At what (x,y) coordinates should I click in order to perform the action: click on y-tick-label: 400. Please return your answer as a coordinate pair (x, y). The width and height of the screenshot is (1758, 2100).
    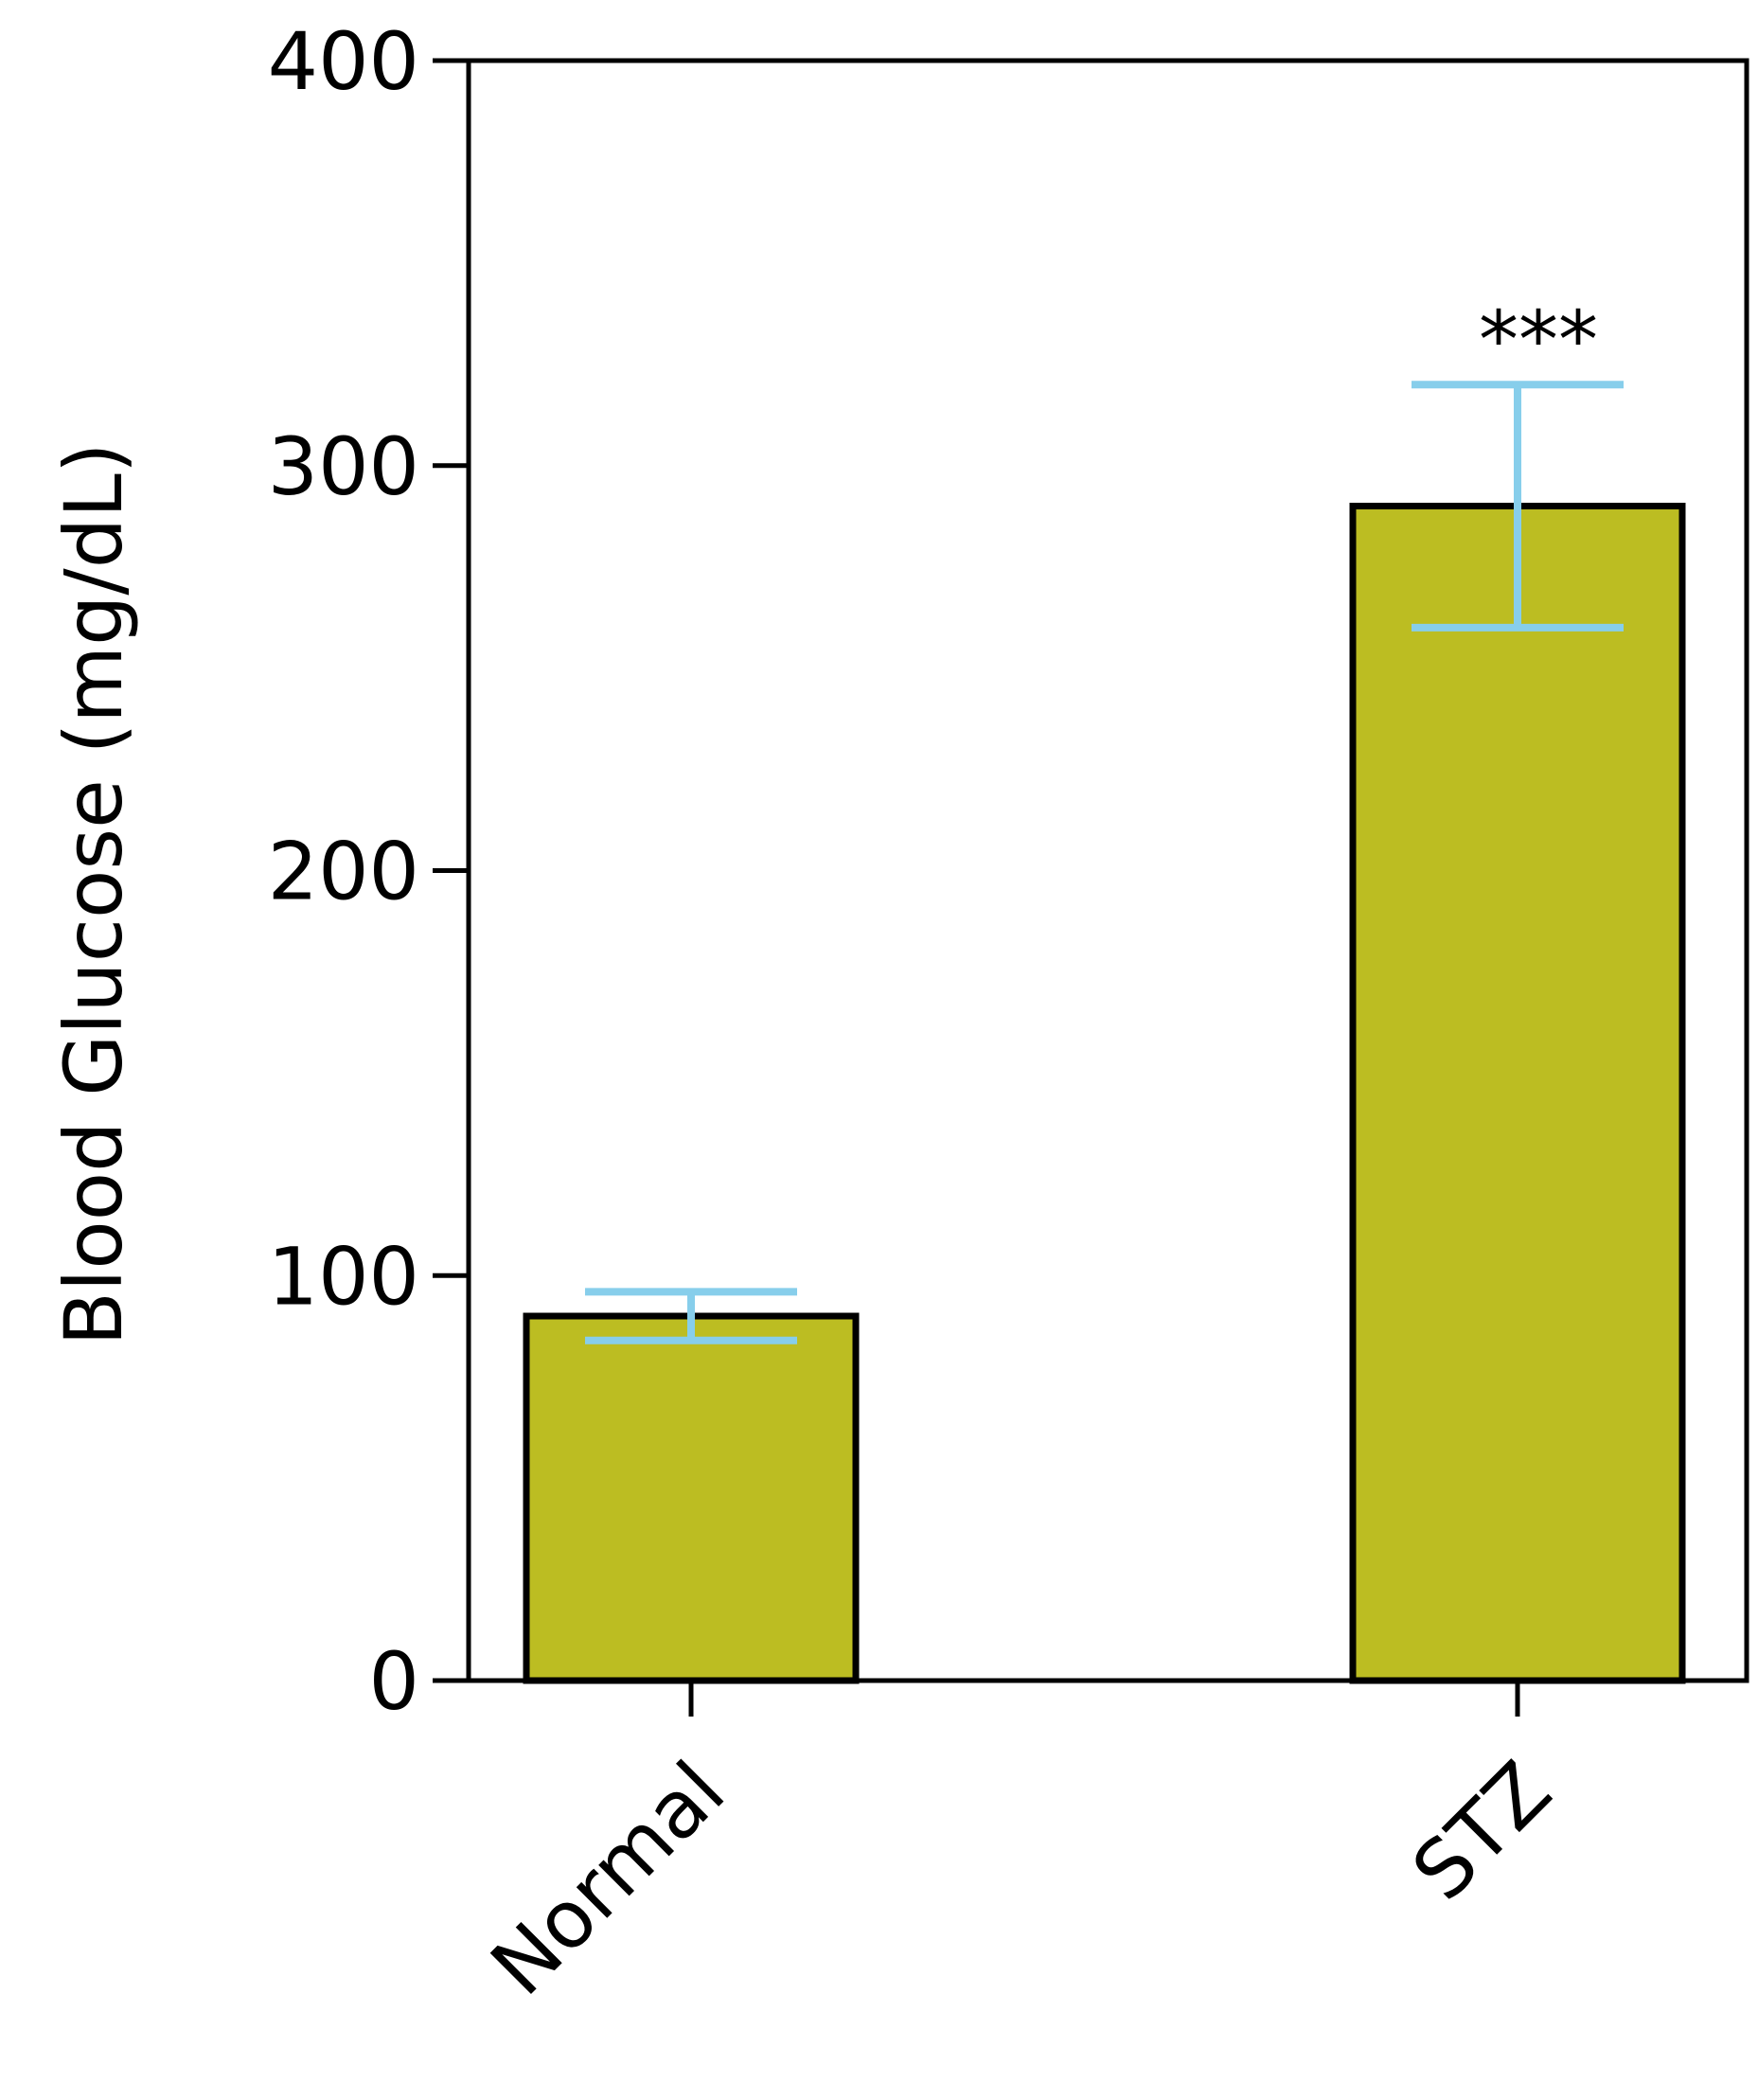
    Looking at the image, I should click on (343, 61).